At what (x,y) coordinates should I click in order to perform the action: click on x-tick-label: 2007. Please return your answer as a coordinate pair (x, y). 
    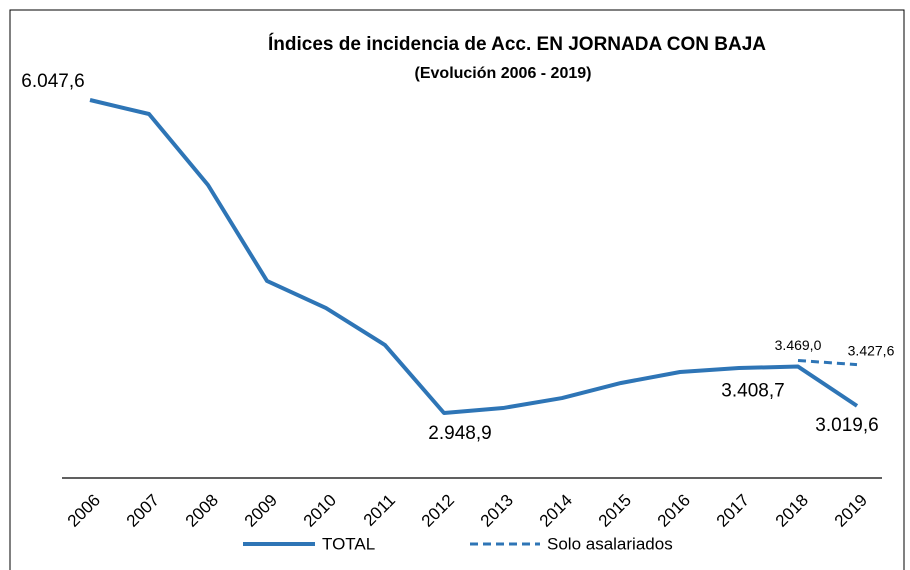
    Looking at the image, I should click on (143, 511).